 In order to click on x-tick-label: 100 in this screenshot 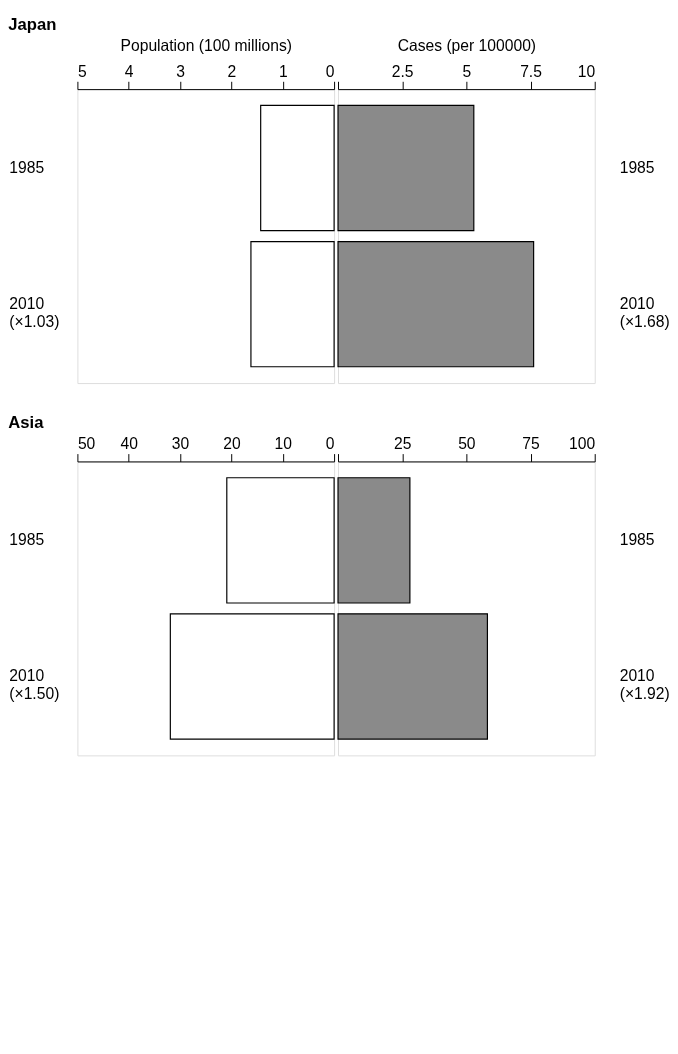, I will do `click(582, 444)`.